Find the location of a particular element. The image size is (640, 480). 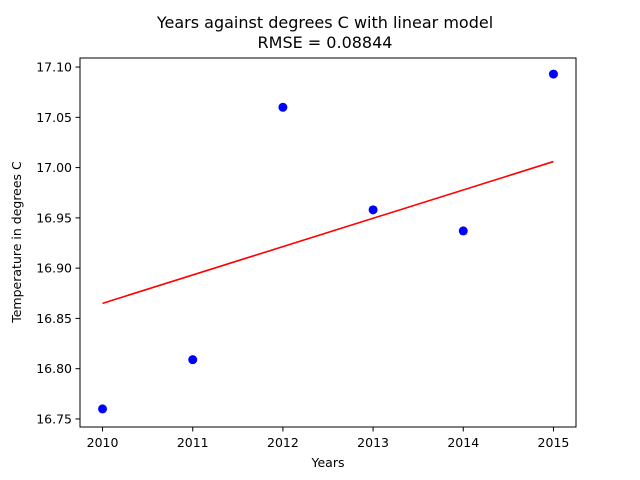

y-tick-label: 16.75 is located at coordinates (54, 418).